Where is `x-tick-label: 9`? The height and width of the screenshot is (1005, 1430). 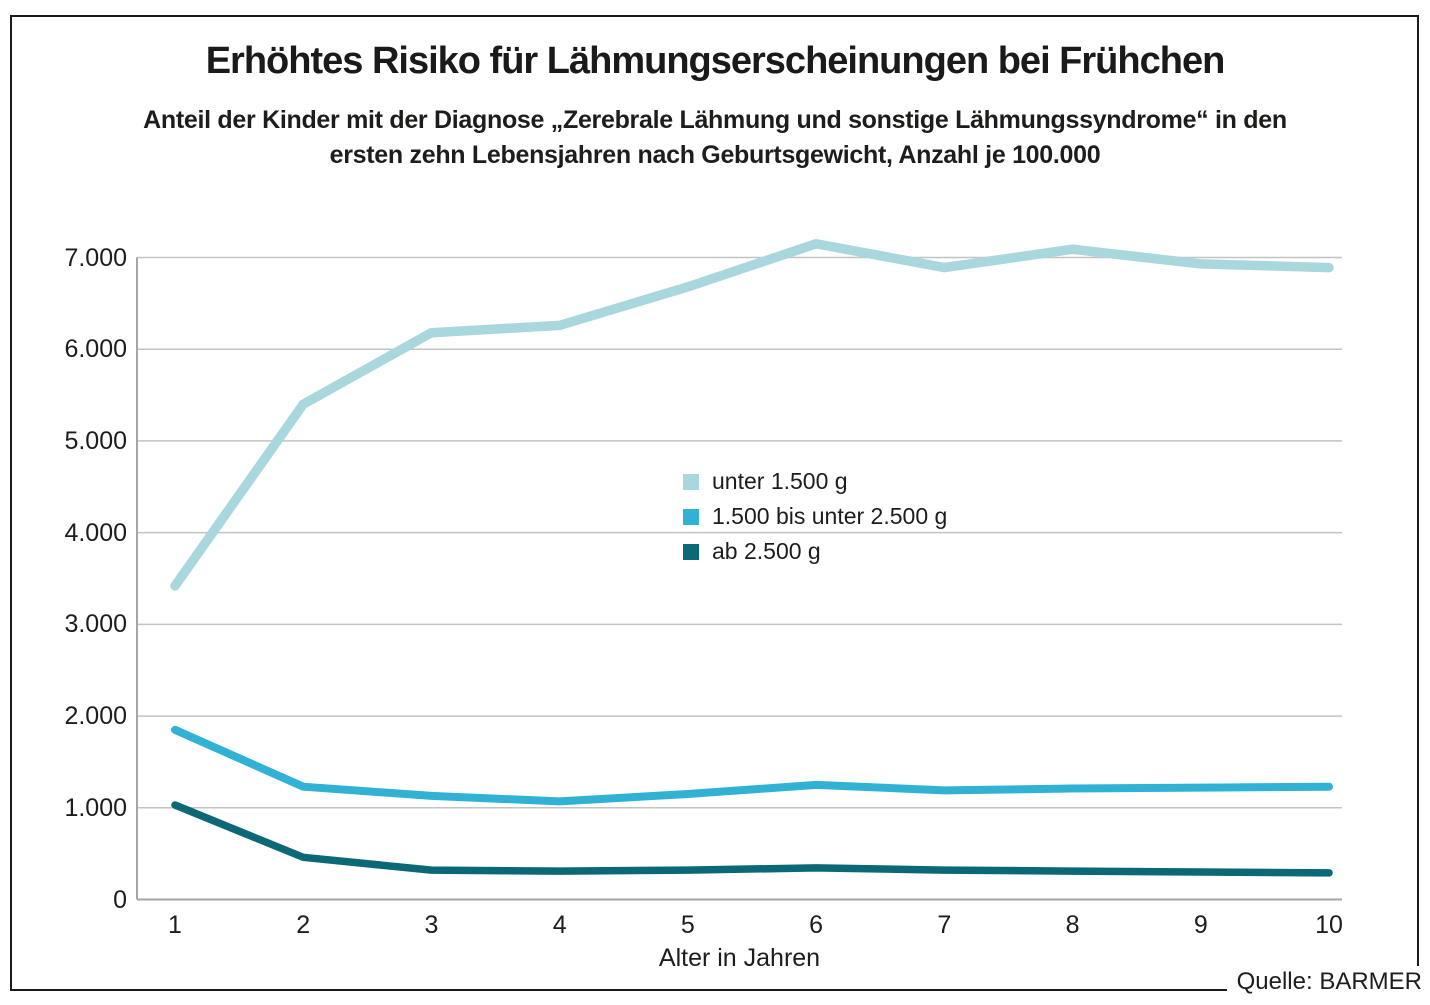 x-tick-label: 9 is located at coordinates (1200, 925).